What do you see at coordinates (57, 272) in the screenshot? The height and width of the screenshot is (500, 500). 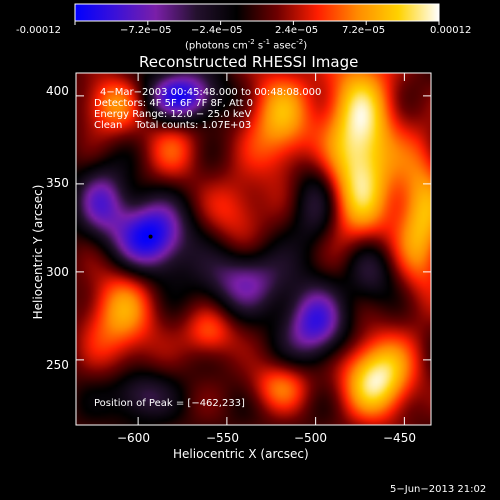 I see `y-tick-label: 300` at bounding box center [57, 272].